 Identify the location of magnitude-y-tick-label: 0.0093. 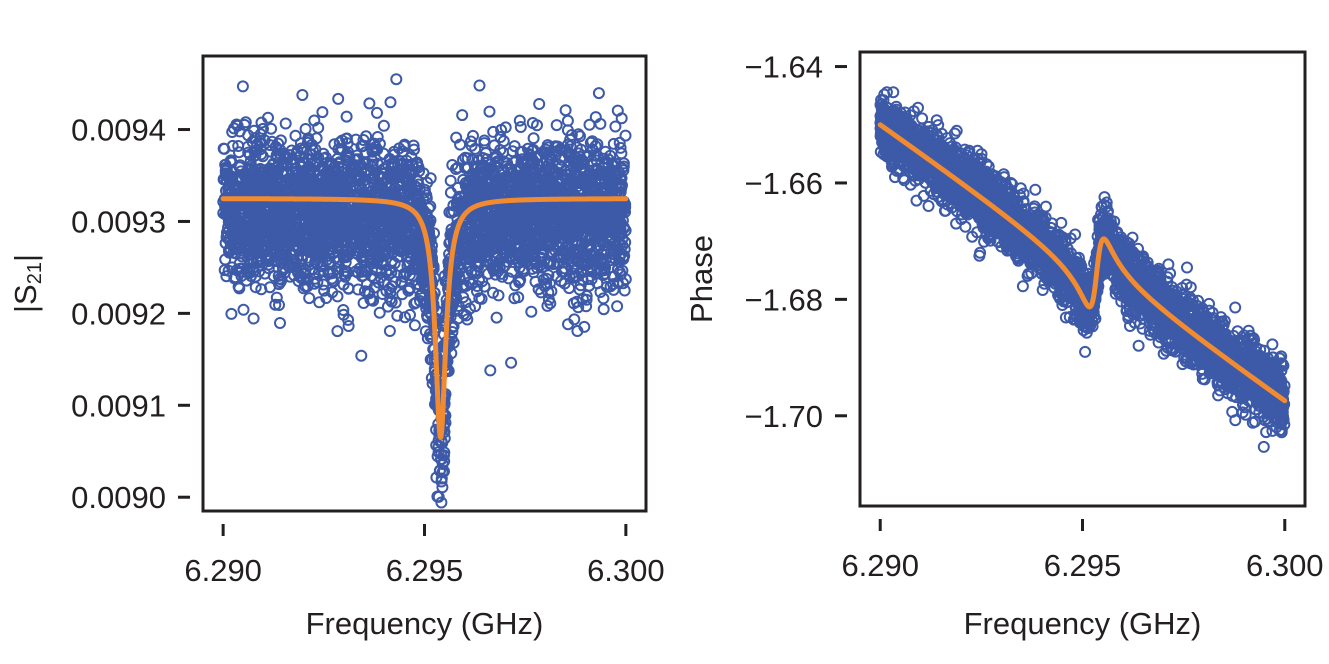
(118, 221).